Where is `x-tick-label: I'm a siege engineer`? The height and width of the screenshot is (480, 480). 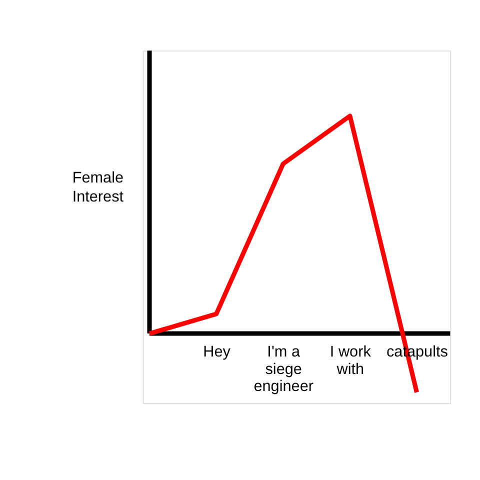
x-tick-label: I'm a siege engineer is located at coordinates (284, 369).